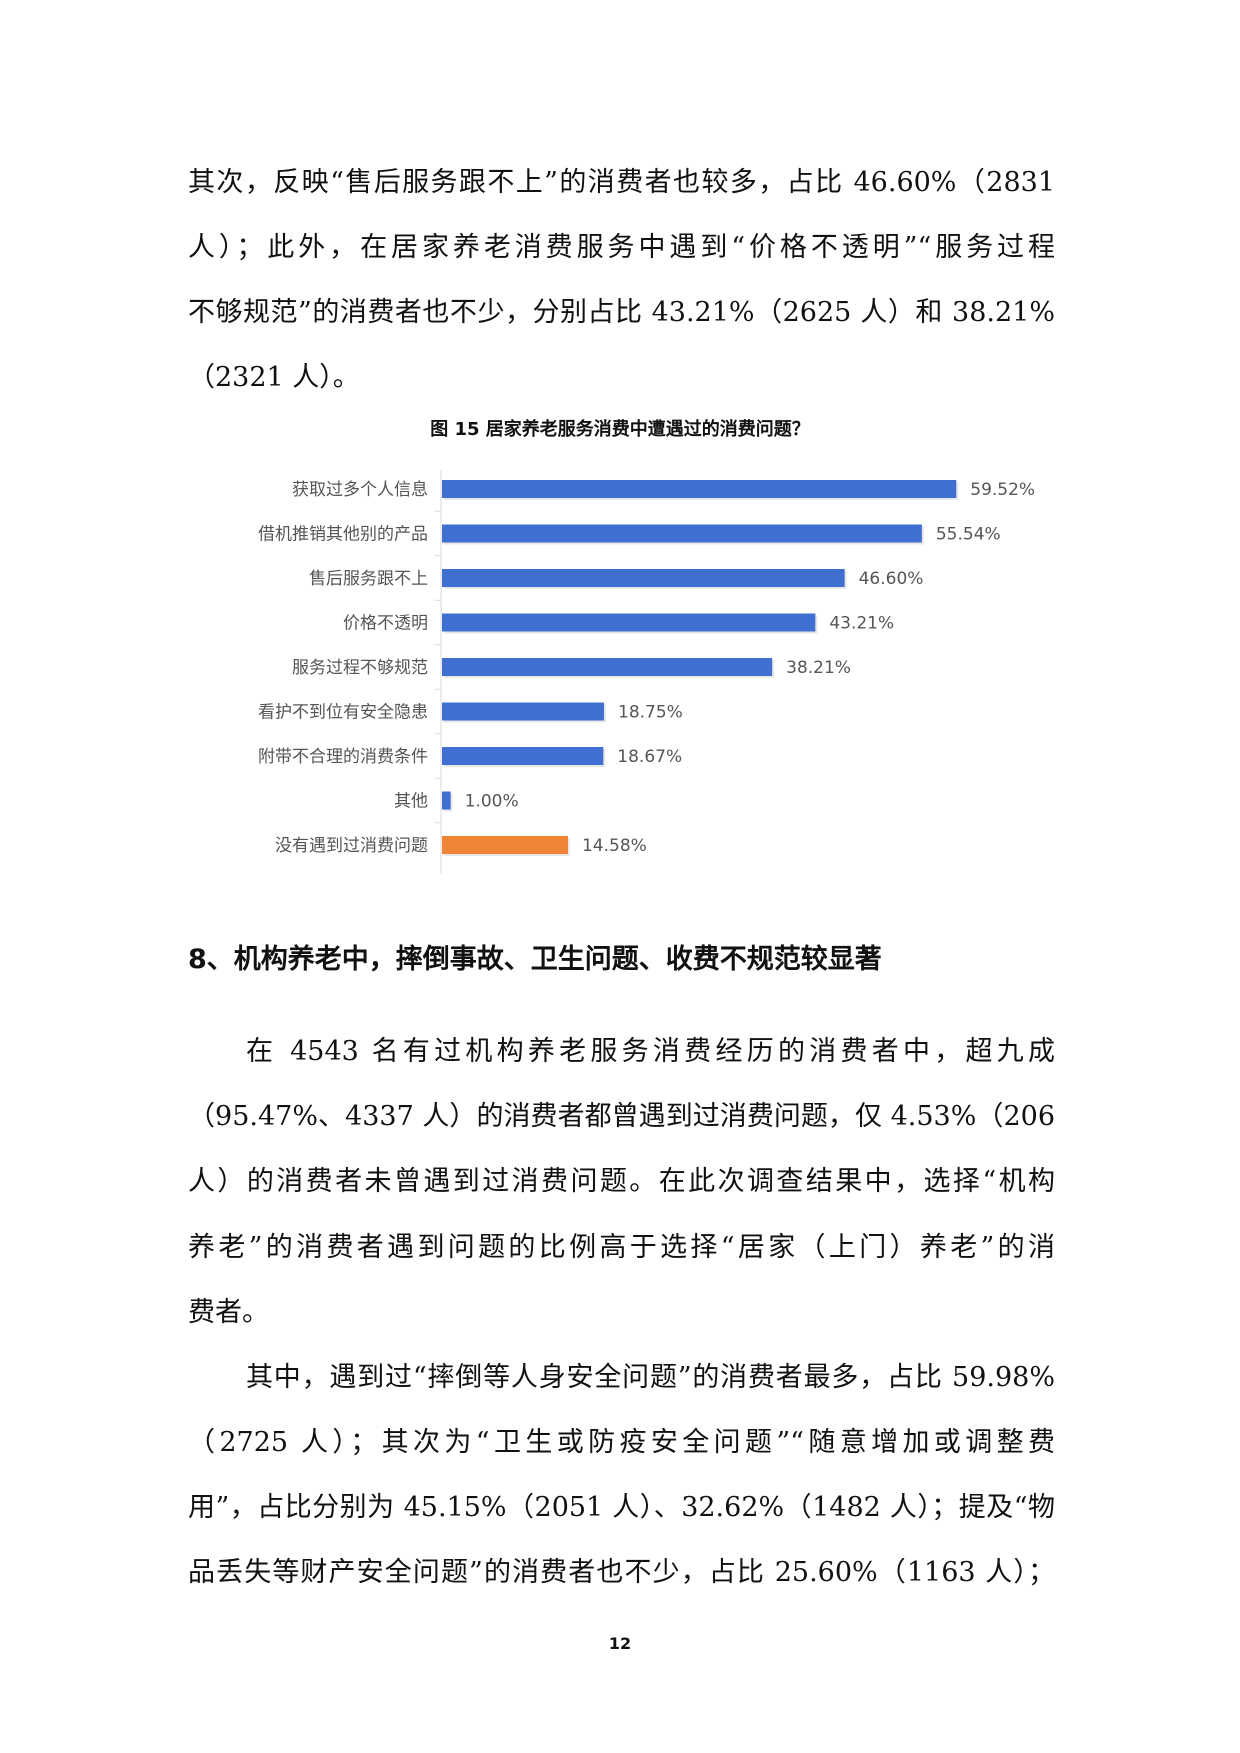  I want to click on paragraph-line: 养老”的消费者遇到问题的比例高于选择“居家（上门）养老”的消, so click(621, 1247).